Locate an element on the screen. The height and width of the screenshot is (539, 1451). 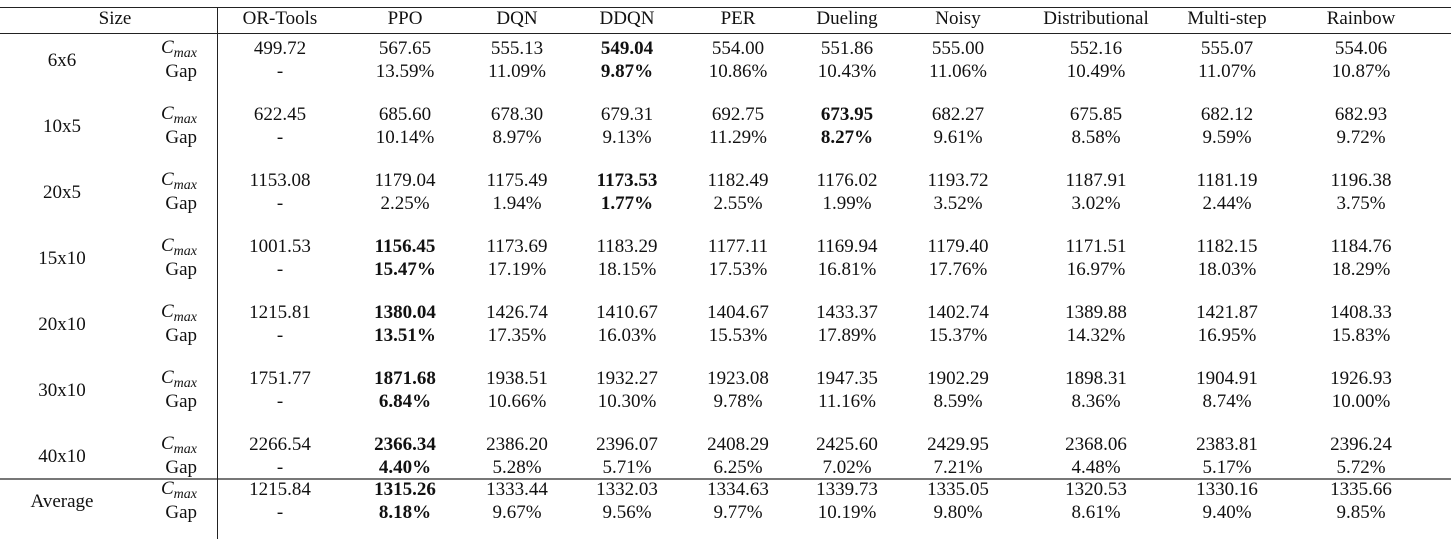
row-size-label: 15x10 is located at coordinates (62, 258).